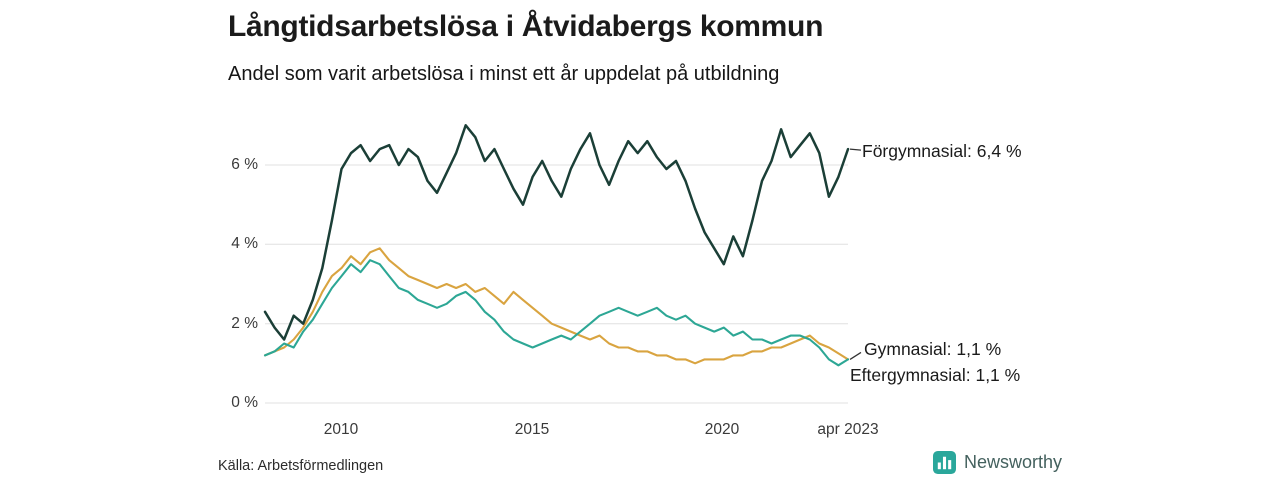  What do you see at coordinates (933, 349) in the screenshot?
I see `series-end-label-gymnasial: Gymnasial: 1,1 %` at bounding box center [933, 349].